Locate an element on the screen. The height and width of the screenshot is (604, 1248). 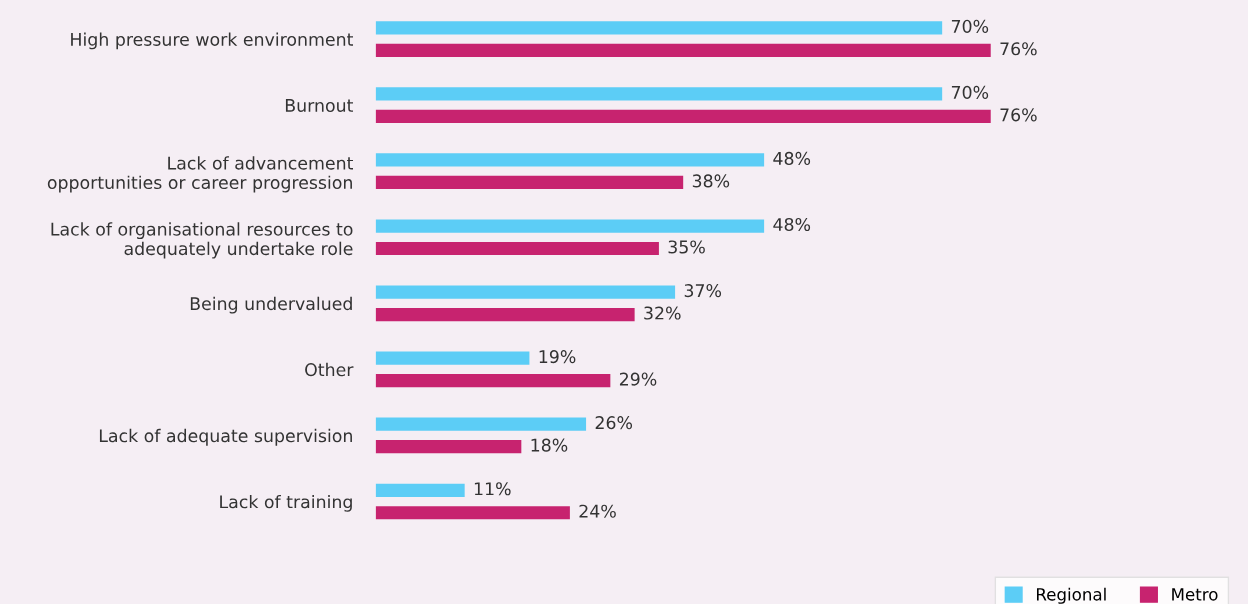
y-tick-label: Lack of advancement opportunities or career progression is located at coordinates (200, 174).